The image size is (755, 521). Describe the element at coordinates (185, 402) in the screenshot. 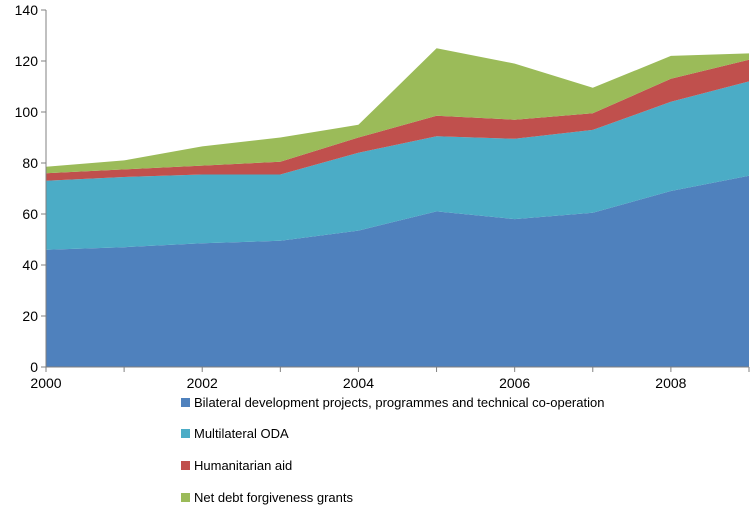

I see `legend-swatch-bilateral` at that location.